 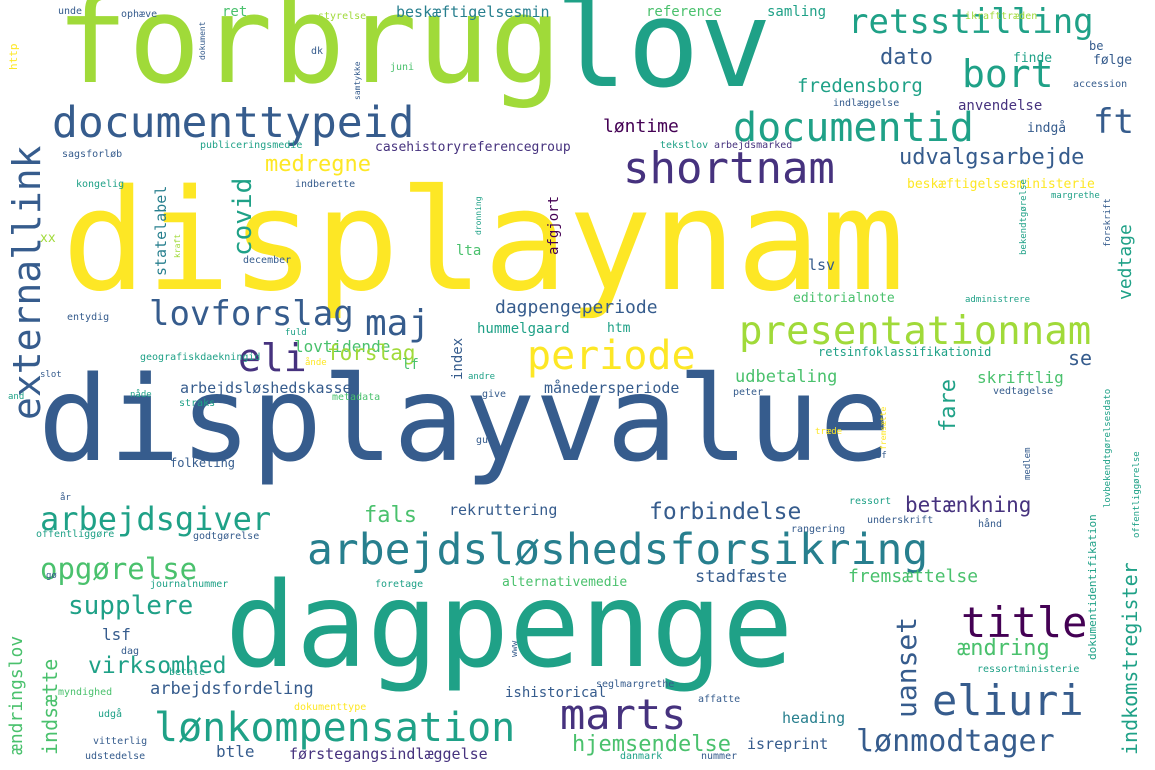 What do you see at coordinates (473, 147) in the screenshot?
I see `word-casehistoryreferencegroup: casehistoryreferencegroup` at bounding box center [473, 147].